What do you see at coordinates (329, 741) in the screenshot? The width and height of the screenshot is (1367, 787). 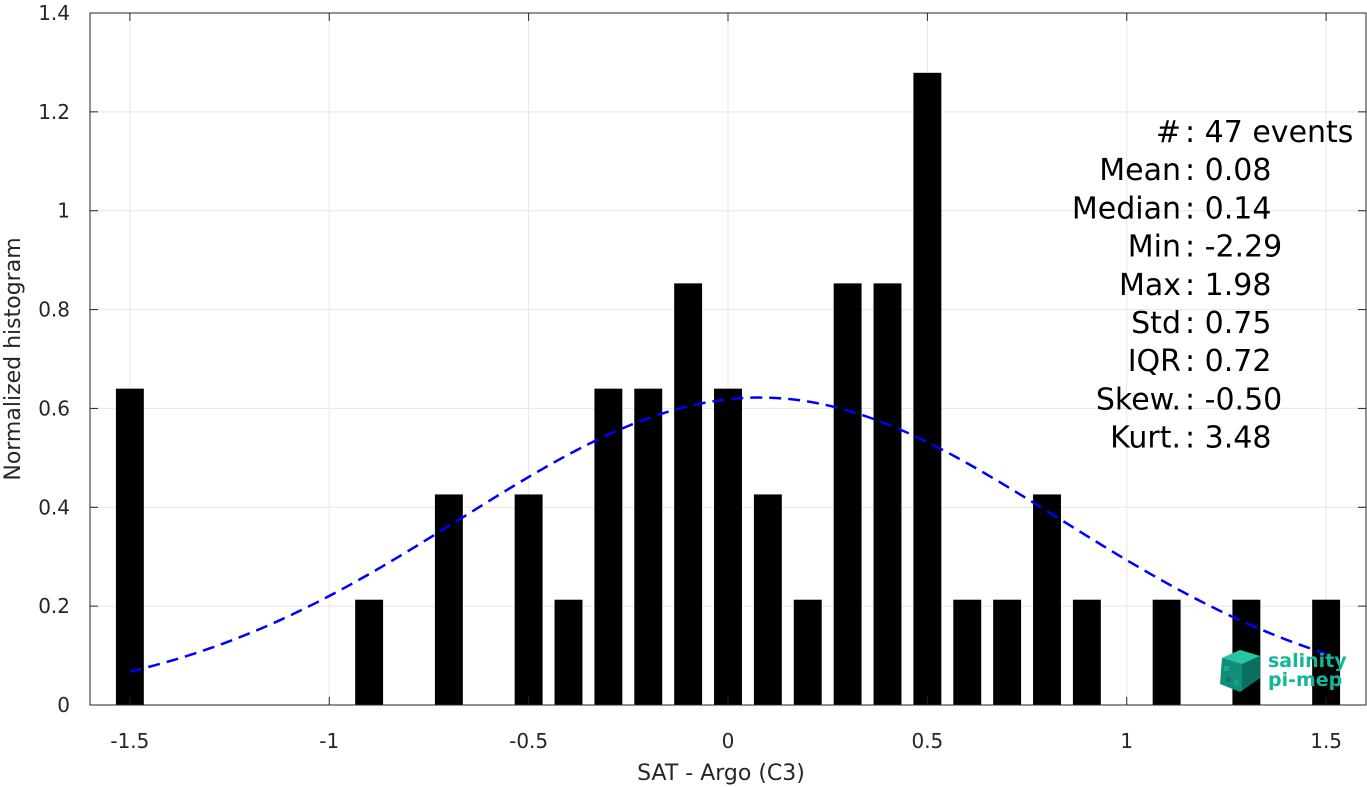 I see `x-tick-label: -1` at bounding box center [329, 741].